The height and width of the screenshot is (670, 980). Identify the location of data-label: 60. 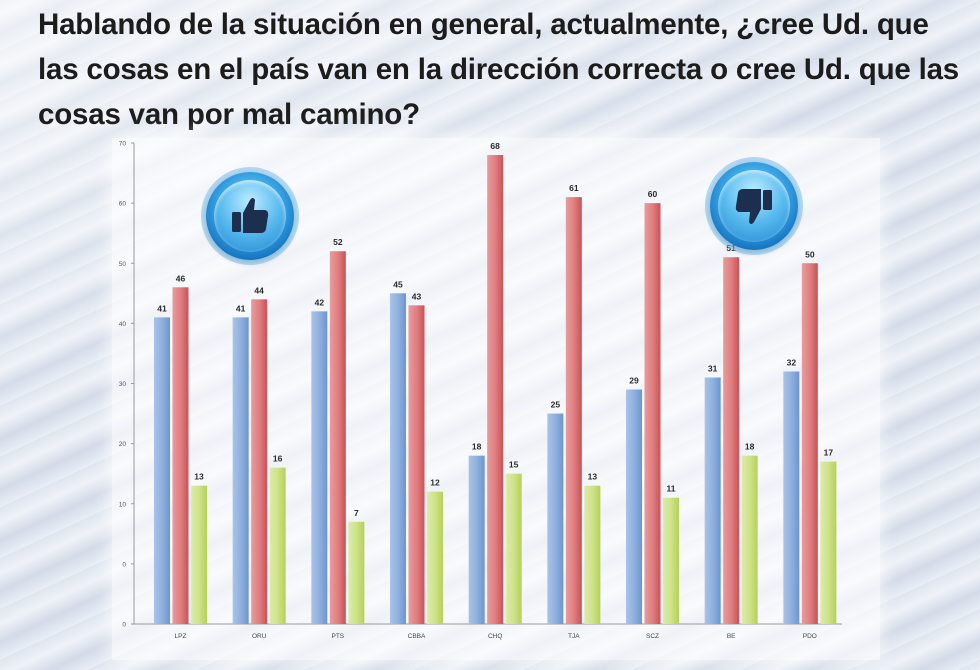
(653, 194).